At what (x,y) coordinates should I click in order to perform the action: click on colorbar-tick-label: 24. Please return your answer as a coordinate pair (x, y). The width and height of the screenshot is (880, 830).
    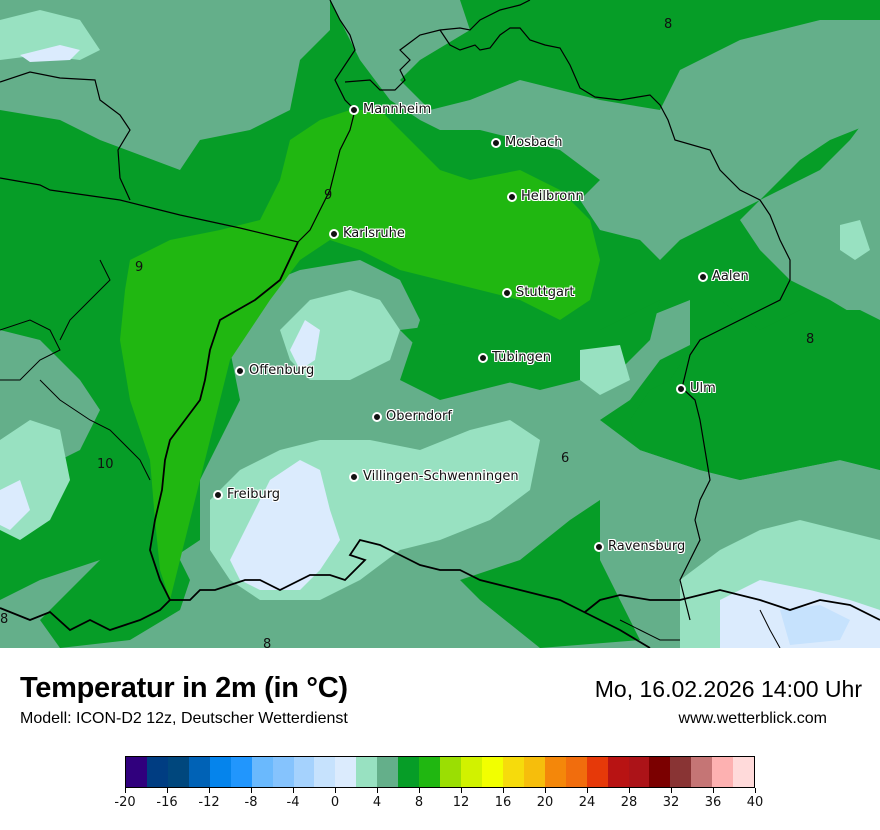
    Looking at the image, I should click on (587, 802).